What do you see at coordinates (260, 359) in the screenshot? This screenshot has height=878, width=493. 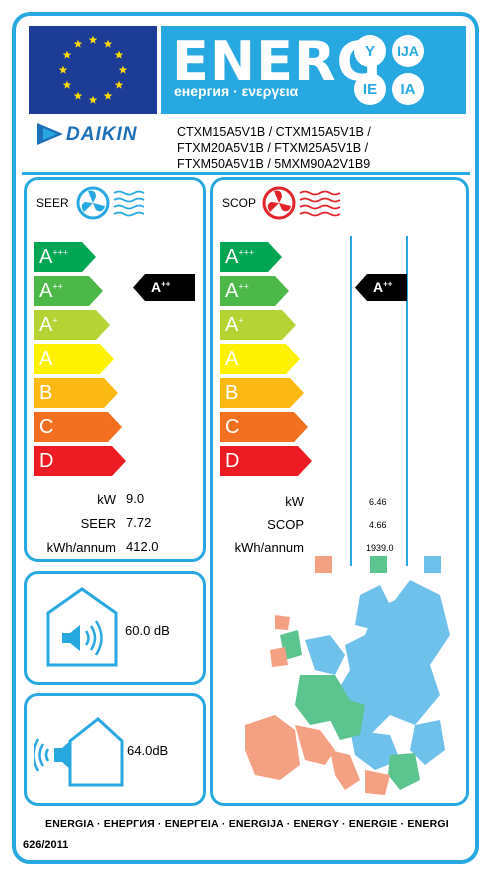 I see `heating-class-arrow: A` at bounding box center [260, 359].